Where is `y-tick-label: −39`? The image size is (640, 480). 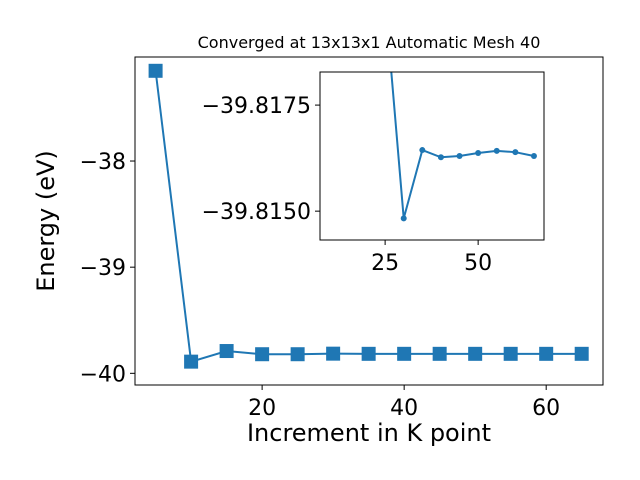 y-tick-label: −39 is located at coordinates (103, 268).